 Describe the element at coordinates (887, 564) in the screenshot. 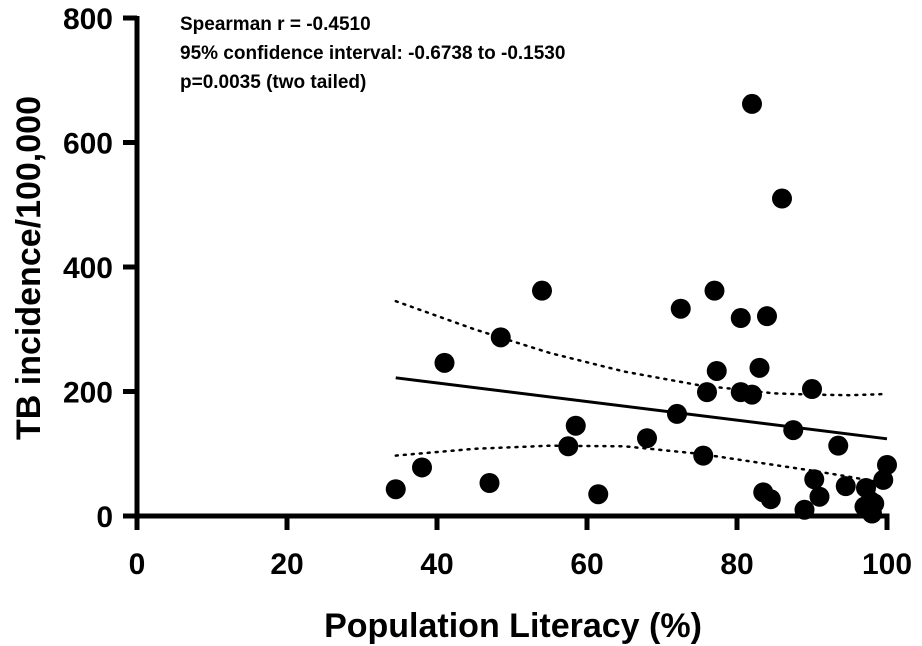

I see `x-tick-label: 100` at that location.